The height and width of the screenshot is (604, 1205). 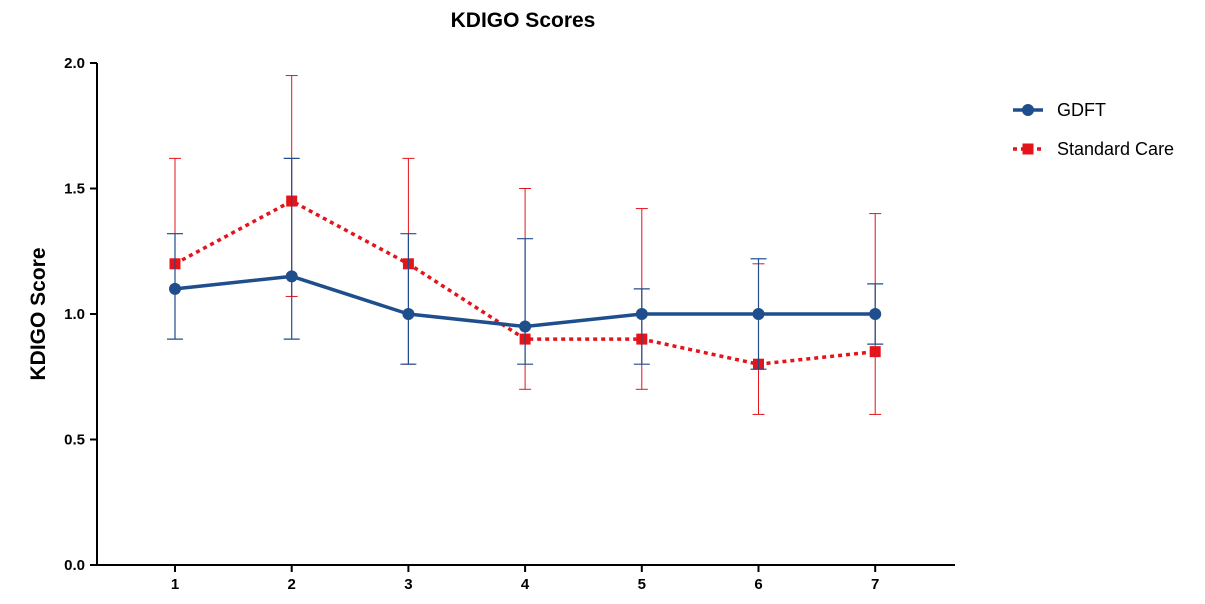 What do you see at coordinates (1093, 129) in the screenshot?
I see `legend: GDFT Standard Care` at bounding box center [1093, 129].